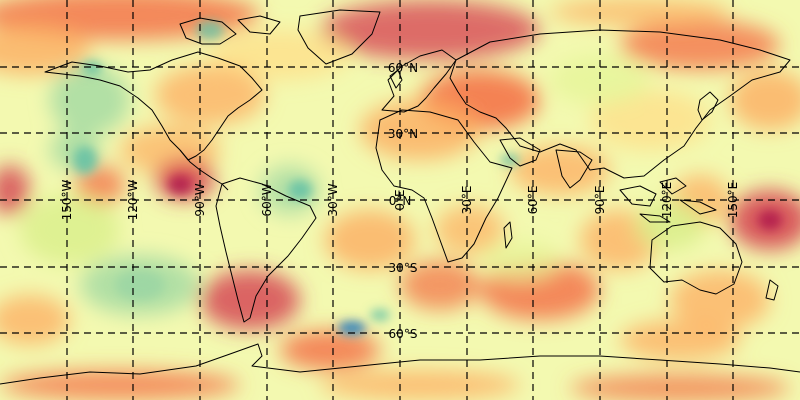  I want to click on coastline-africa, so click(444, 186).